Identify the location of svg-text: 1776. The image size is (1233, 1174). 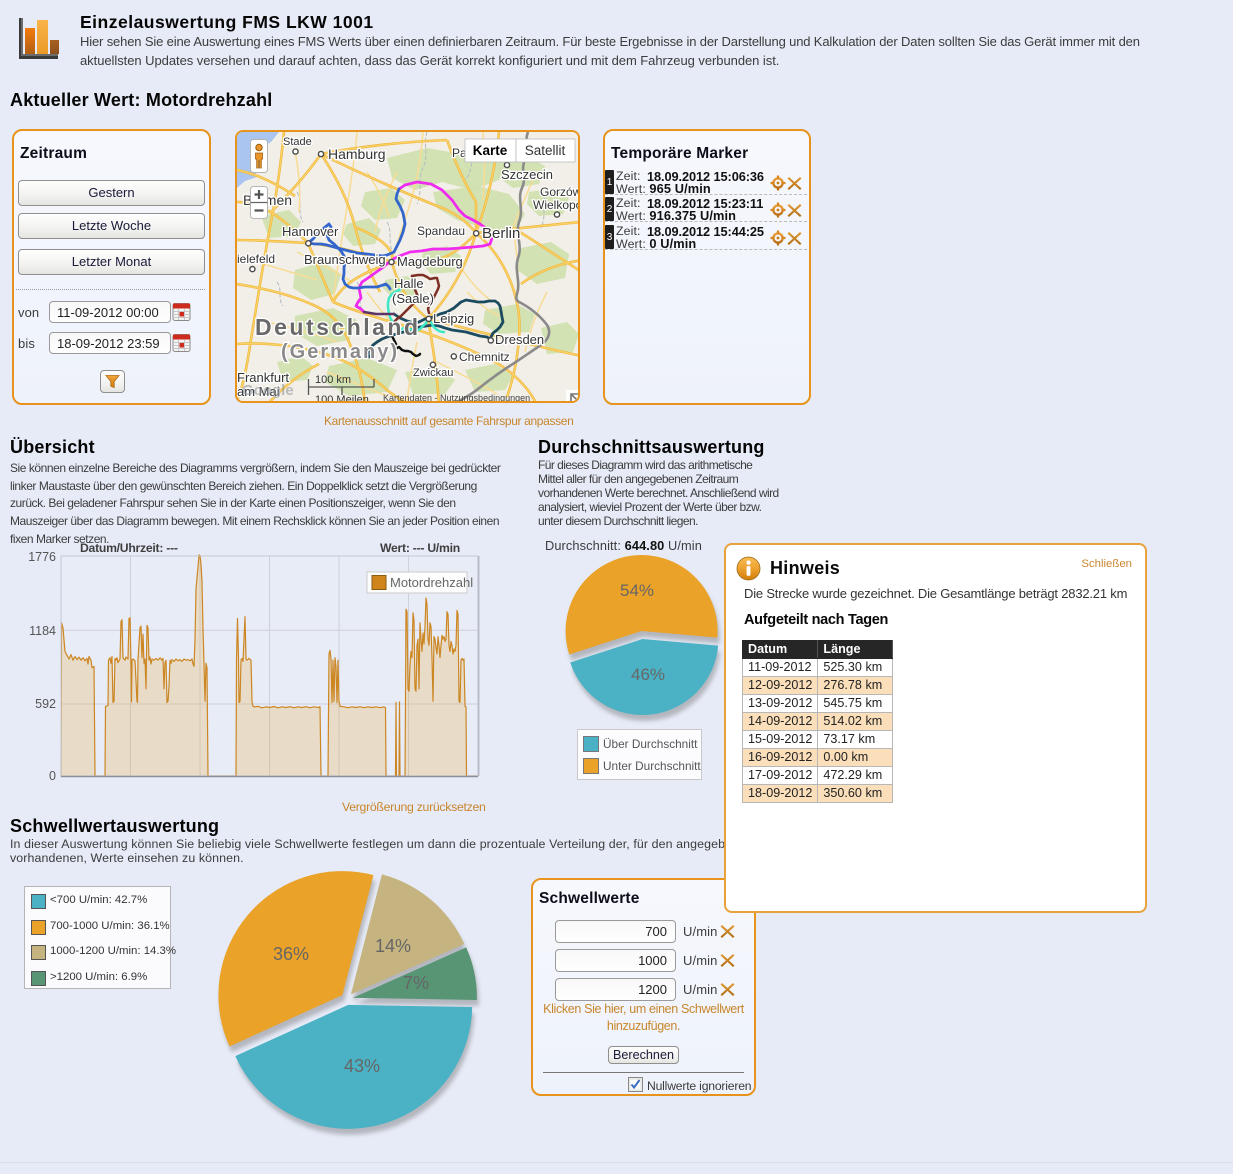
(42, 557).